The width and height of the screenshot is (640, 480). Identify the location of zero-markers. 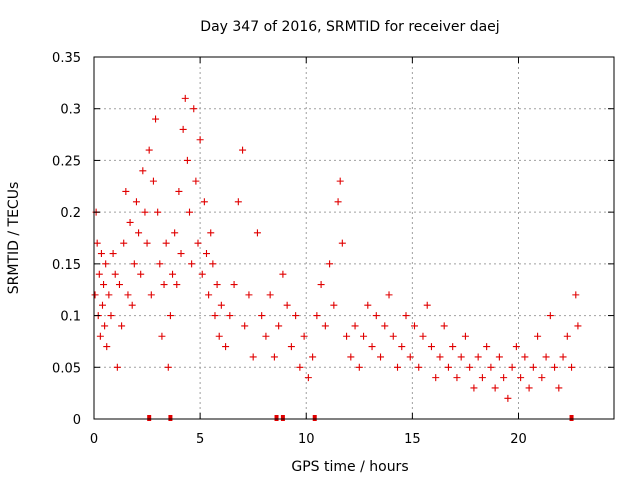
(360, 418).